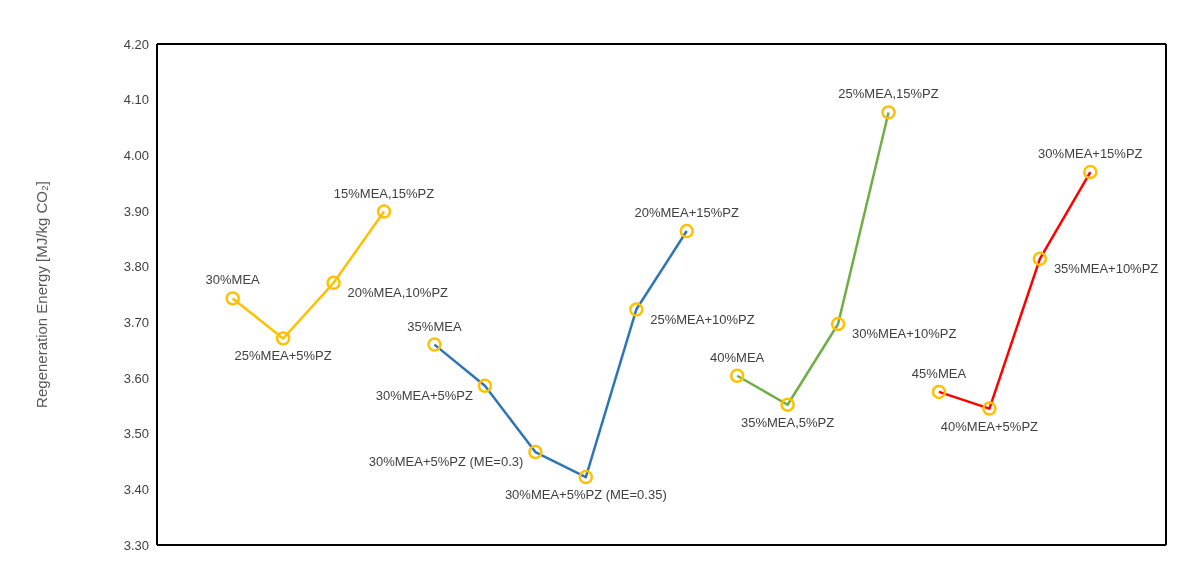 This screenshot has width=1183, height=574. I want to click on annotation: 30%MEA+5%PZ (ME=0.35), so click(585, 495).